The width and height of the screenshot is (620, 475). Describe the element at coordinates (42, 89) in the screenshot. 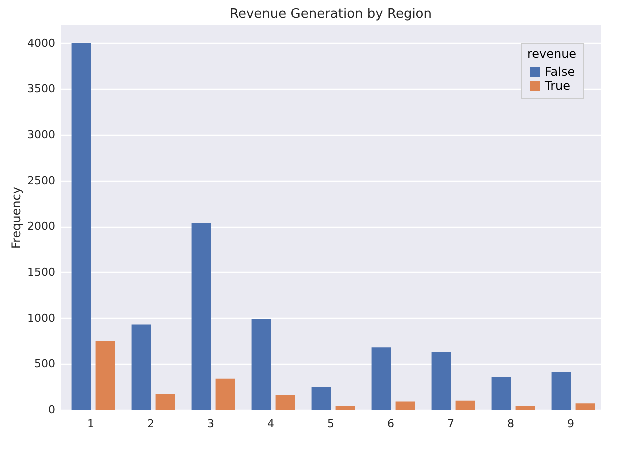

I see `y-tick-label: 3500` at that location.